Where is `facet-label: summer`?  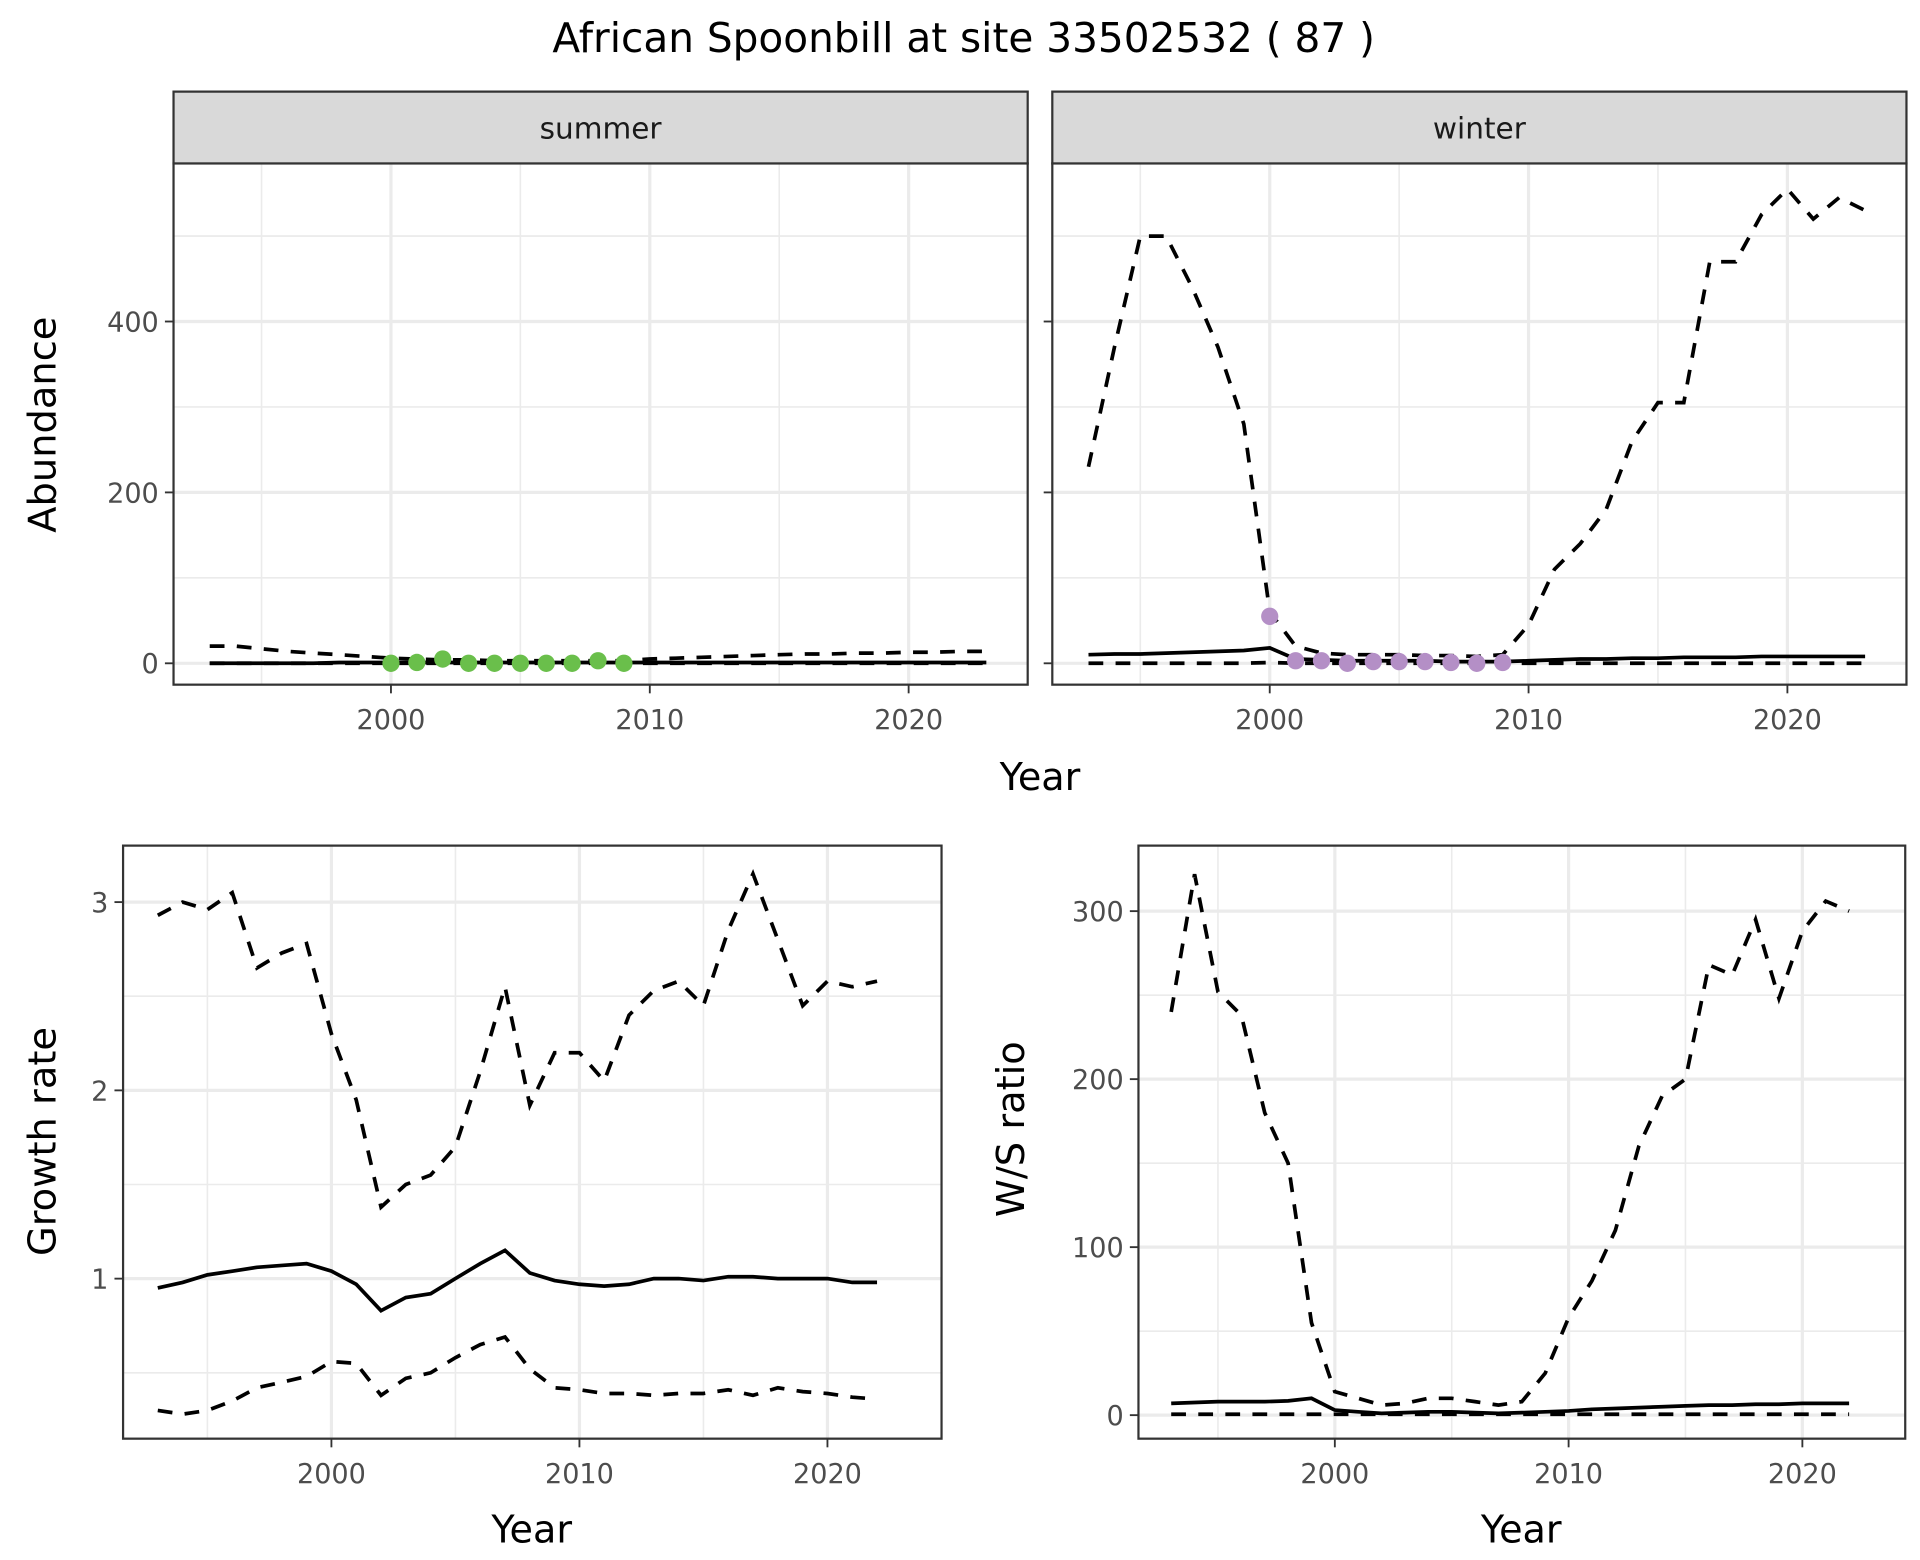
facet-label: summer is located at coordinates (601, 129).